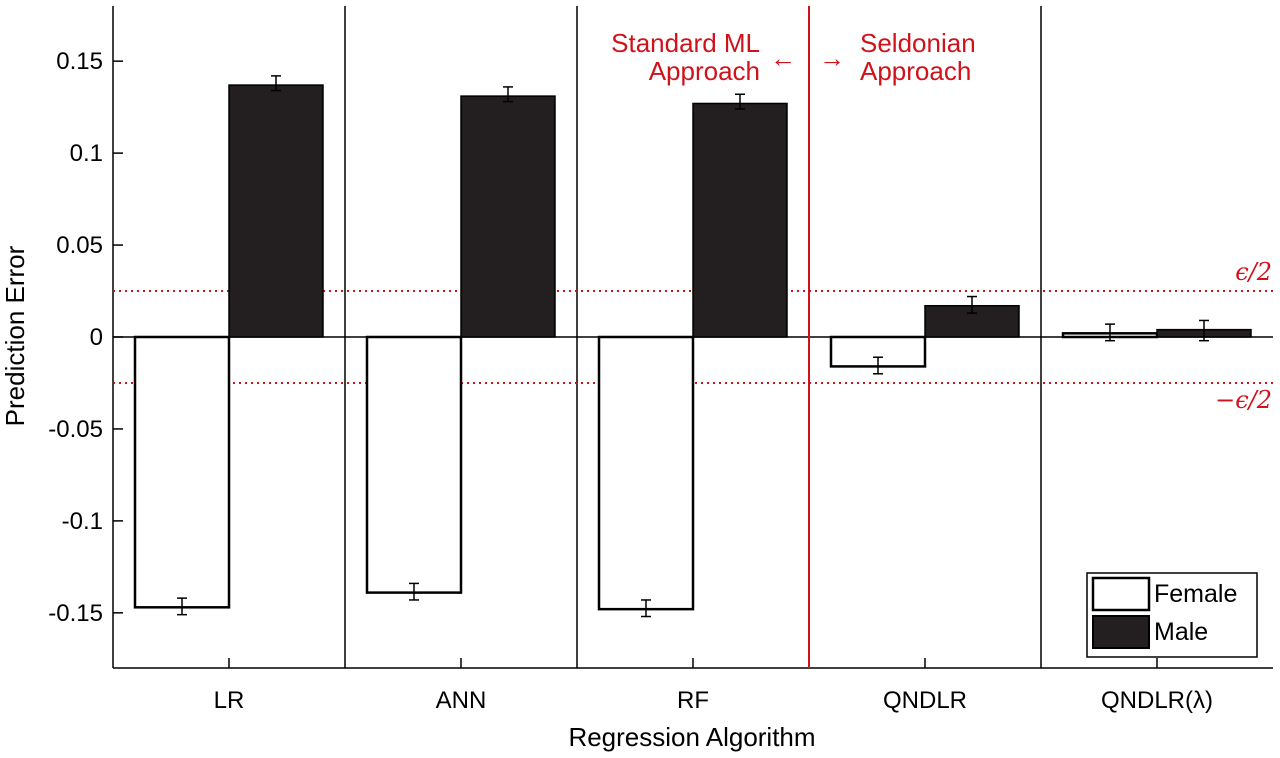  I want to click on legend-label-male: Male, so click(1181, 632).